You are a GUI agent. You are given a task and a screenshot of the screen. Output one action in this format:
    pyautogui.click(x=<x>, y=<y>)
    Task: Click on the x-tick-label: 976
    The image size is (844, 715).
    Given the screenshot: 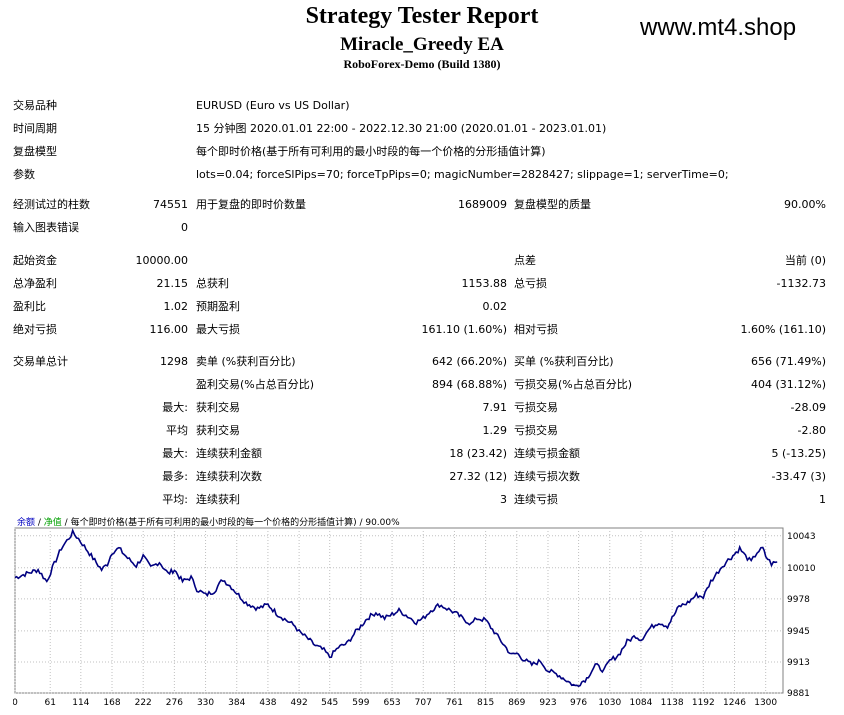 What is the action you would take?
    pyautogui.click(x=578, y=703)
    